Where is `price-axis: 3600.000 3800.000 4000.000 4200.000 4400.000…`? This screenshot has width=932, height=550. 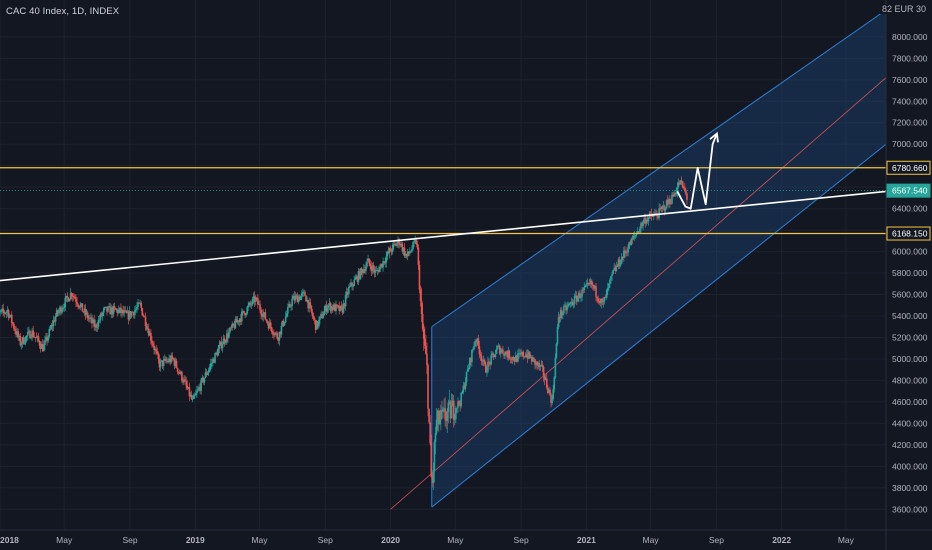
price-axis: 3600.000 3800.000 4000.000 4200.000 4400.000… is located at coordinates (906, 275).